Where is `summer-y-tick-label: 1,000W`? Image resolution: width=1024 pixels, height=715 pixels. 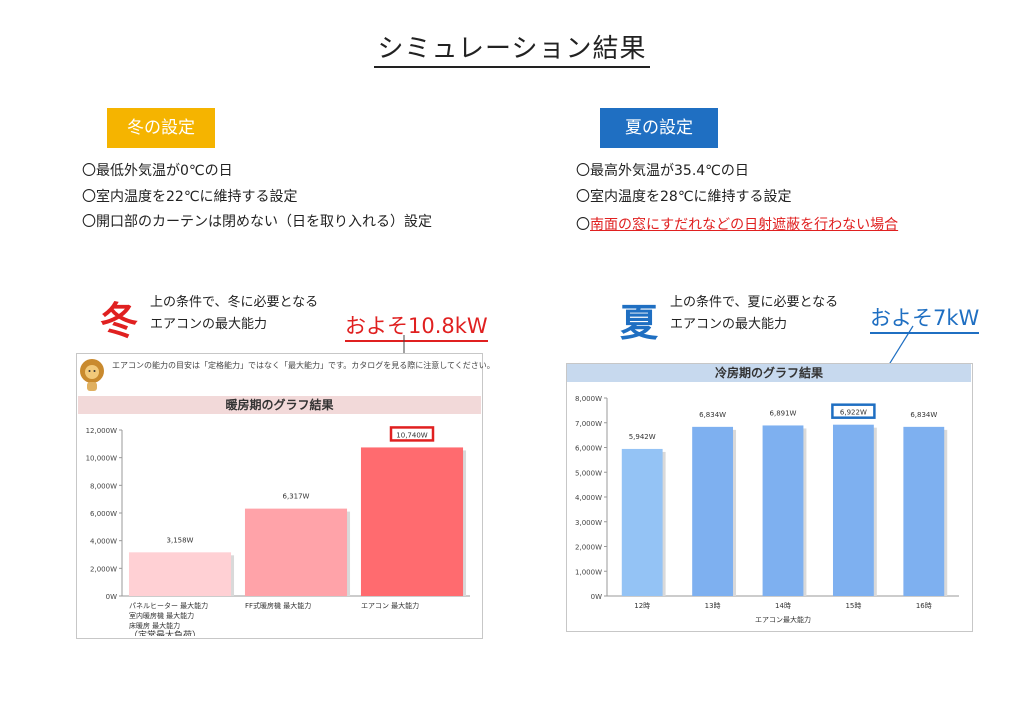 summer-y-tick-label: 1,000W is located at coordinates (588, 572).